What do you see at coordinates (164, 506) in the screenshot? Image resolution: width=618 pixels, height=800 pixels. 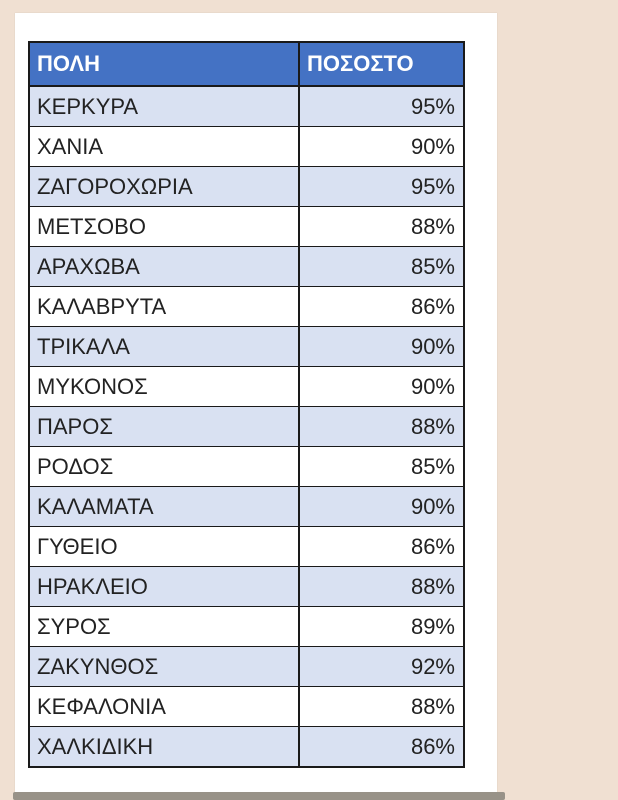 I see `city-cell: ΚΑΛΑΜΑΤΑ` at bounding box center [164, 506].